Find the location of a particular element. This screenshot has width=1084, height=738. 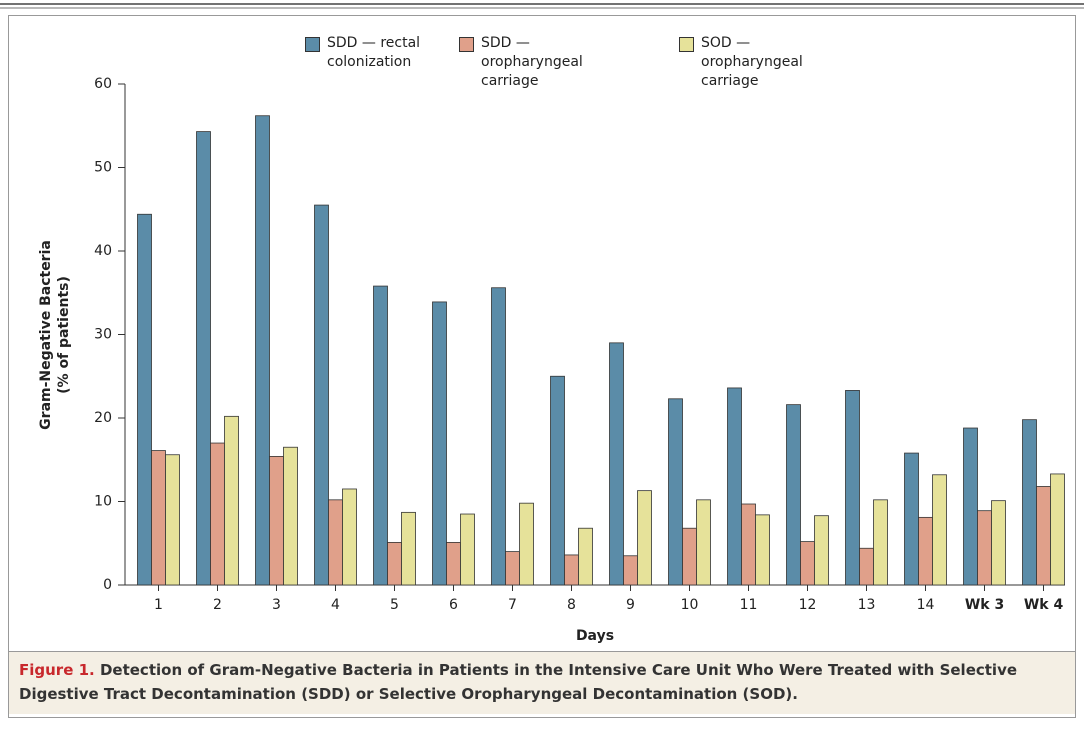

x-tick-label: Wk 4 is located at coordinates (1044, 605).